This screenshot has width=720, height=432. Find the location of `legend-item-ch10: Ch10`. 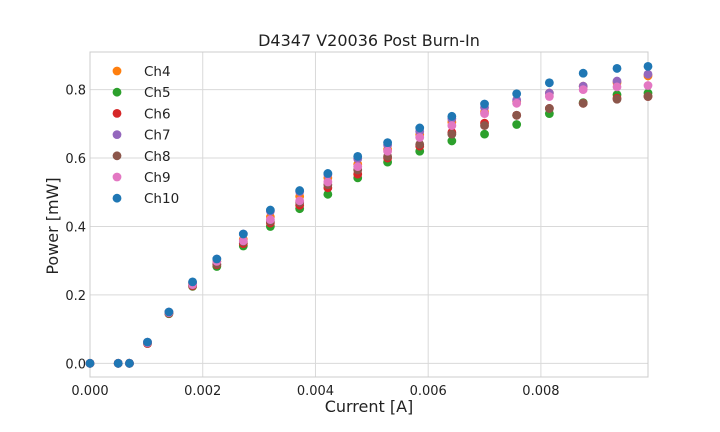

legend-item-ch10: Ch10 is located at coordinates (145, 199).